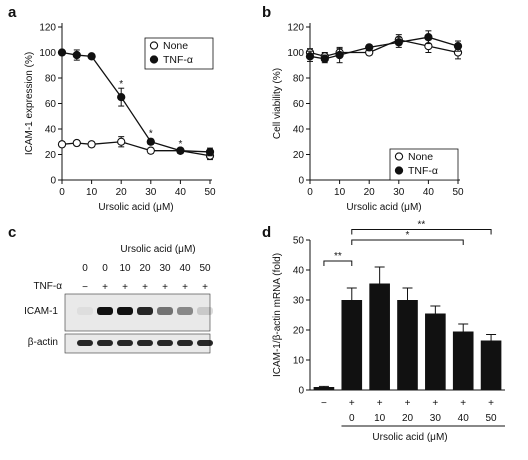 Image resolution: width=528 pixels, height=460 pixels. Describe the element at coordinates (301, 391) in the screenshot. I see `panel-d-y-tick-label: 0` at that location.